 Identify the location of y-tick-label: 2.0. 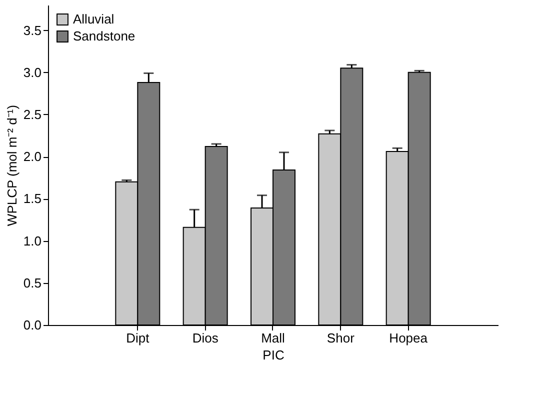
(32, 156).